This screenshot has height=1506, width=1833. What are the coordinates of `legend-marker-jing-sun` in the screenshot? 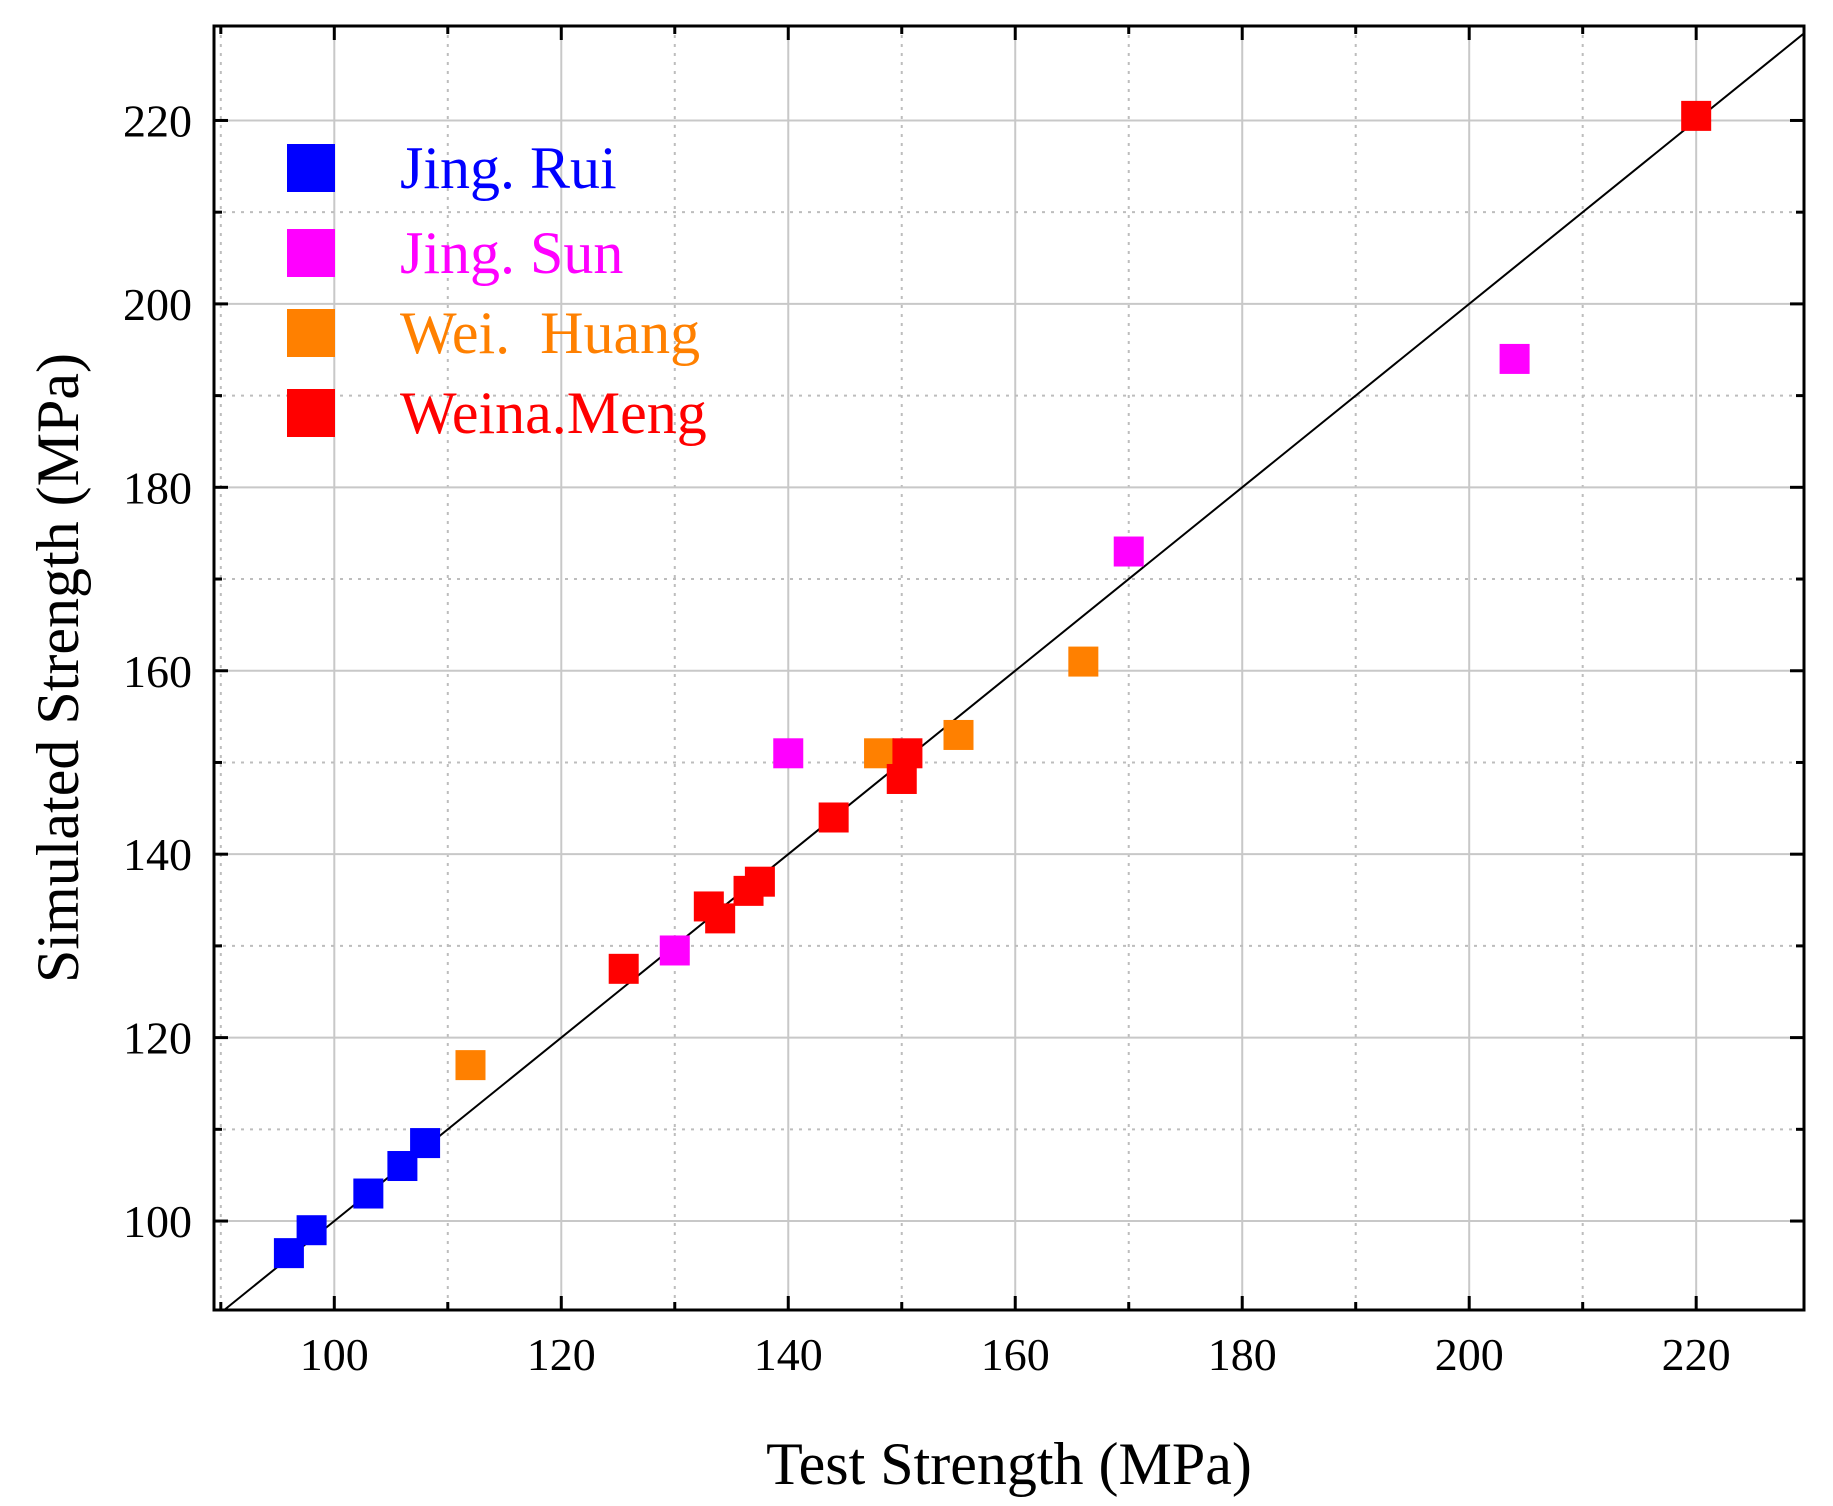 It's located at (311, 253).